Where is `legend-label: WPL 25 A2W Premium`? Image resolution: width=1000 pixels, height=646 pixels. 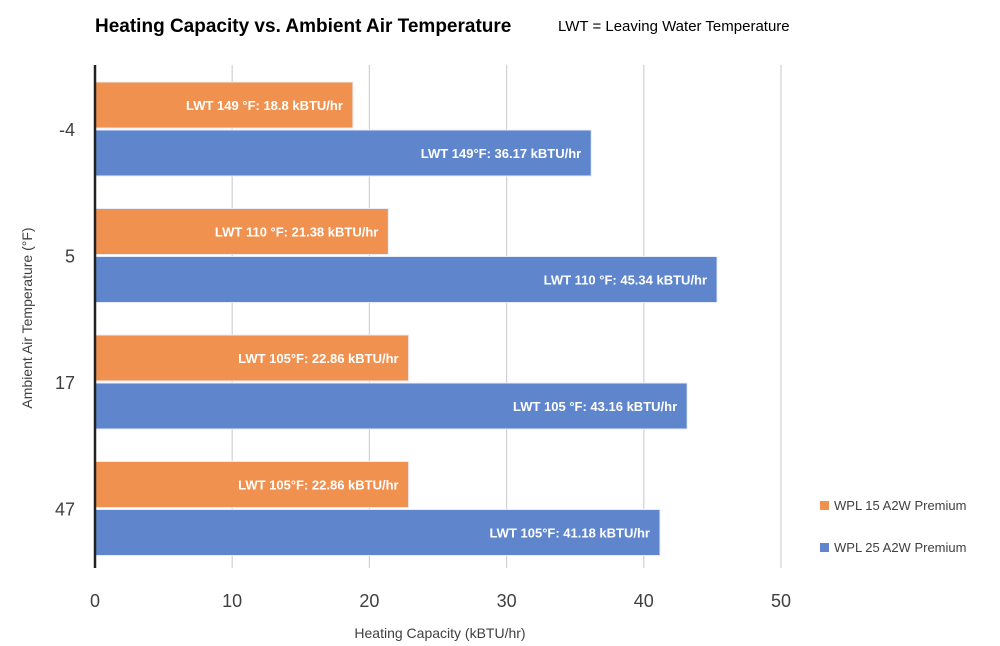
legend-label: WPL 25 A2W Premium is located at coordinates (900, 547).